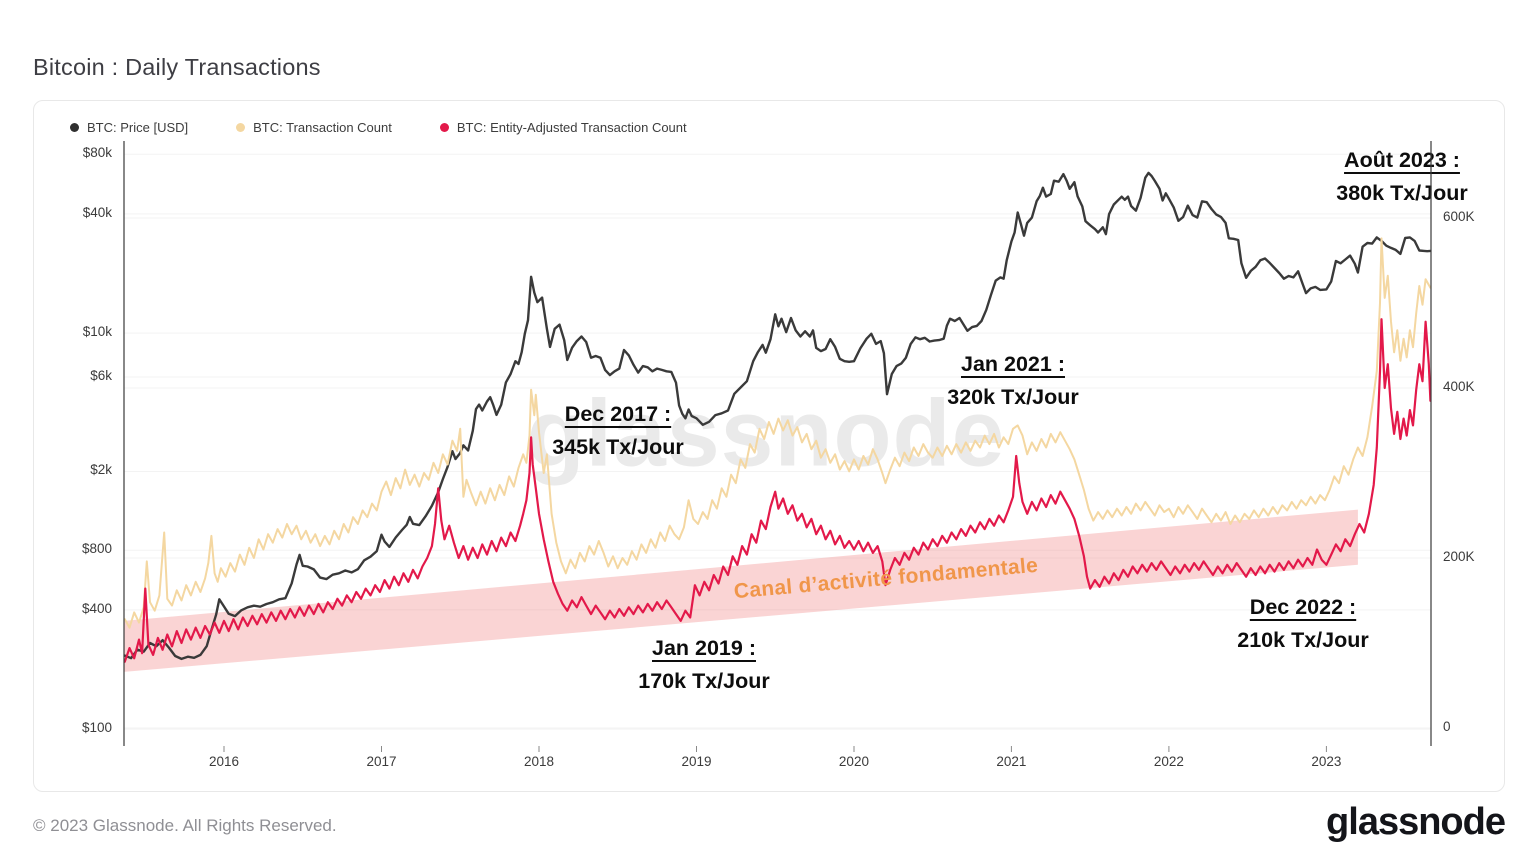  What do you see at coordinates (704, 681) in the screenshot?
I see `annotation-jan-2019-value: 170k Tx/Jour` at bounding box center [704, 681].